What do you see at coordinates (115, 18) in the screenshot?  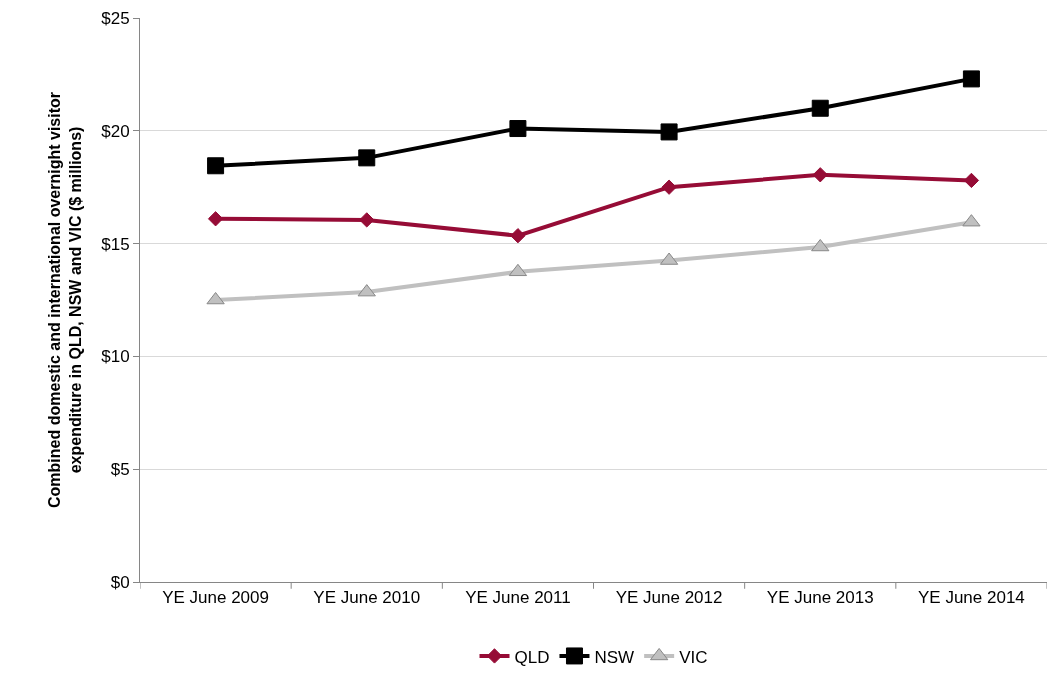 I see `y-tick-label: $25` at bounding box center [115, 18].